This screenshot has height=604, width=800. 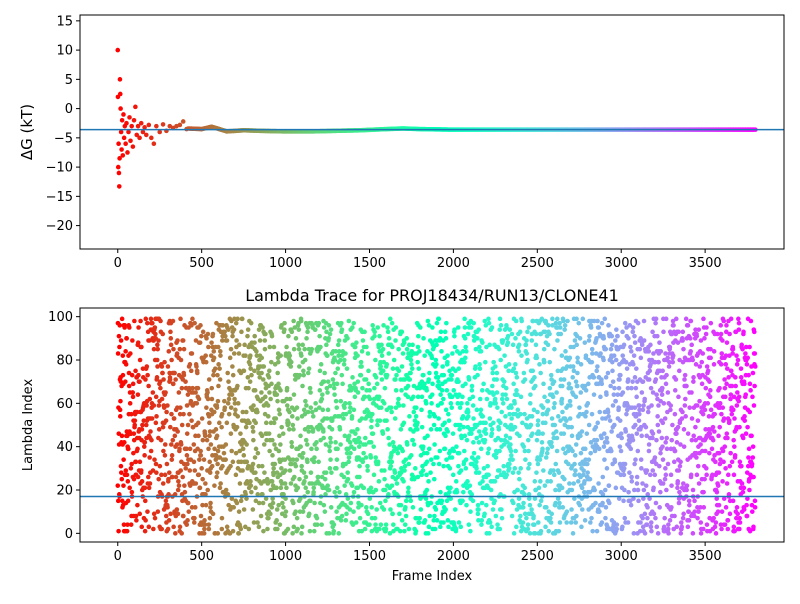 What do you see at coordinates (621, 263) in the screenshot?
I see `x-tick-label: 3000` at bounding box center [621, 263].